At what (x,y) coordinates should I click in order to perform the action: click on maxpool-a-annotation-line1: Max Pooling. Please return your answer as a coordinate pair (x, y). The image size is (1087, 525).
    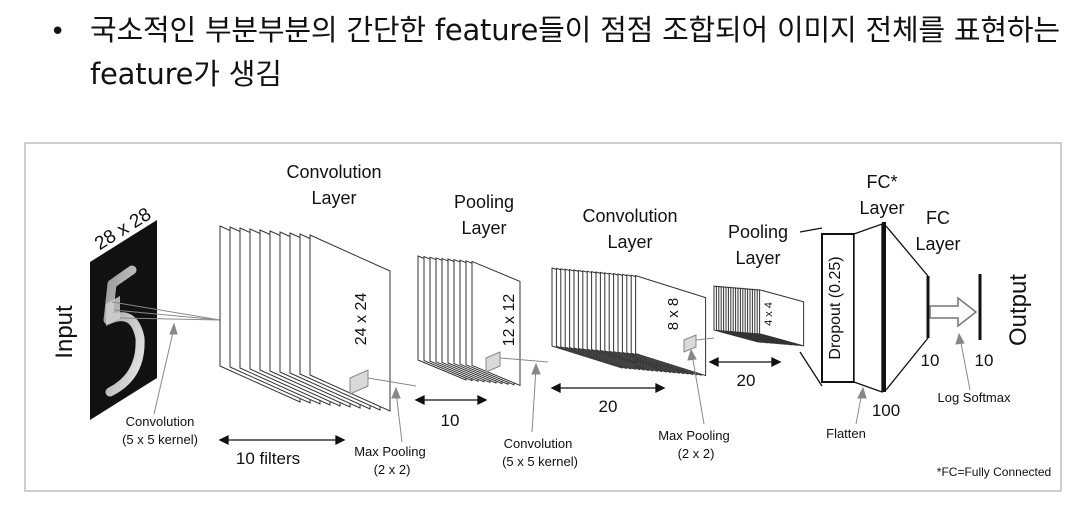
    Looking at the image, I should click on (390, 451).